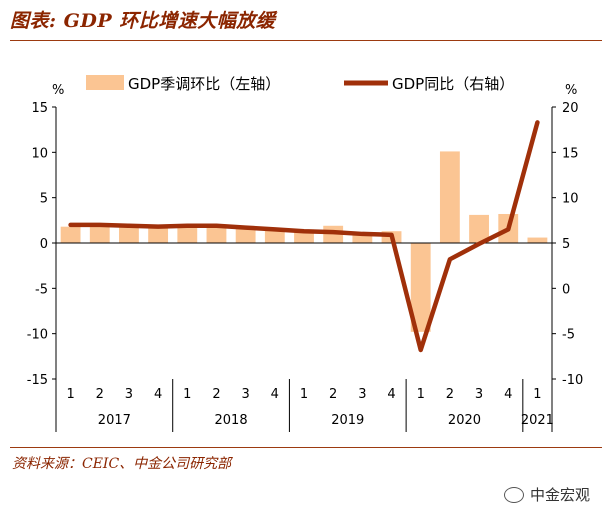  Describe the element at coordinates (44, 244) in the screenshot. I see `left-tick-label: 0` at that location.